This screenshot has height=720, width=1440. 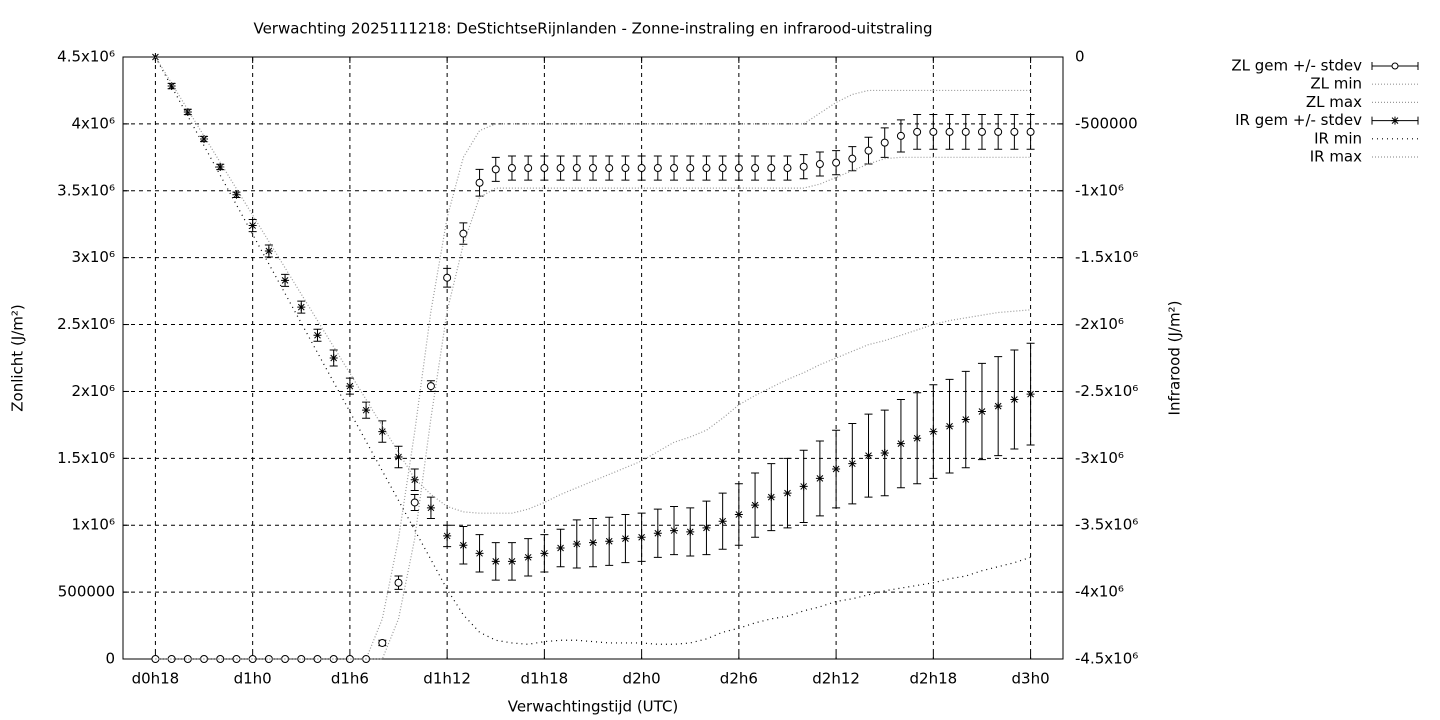 What do you see at coordinates (1296, 66) in the screenshot?
I see `legend-label: ZL gem +/- stdev` at bounding box center [1296, 66].